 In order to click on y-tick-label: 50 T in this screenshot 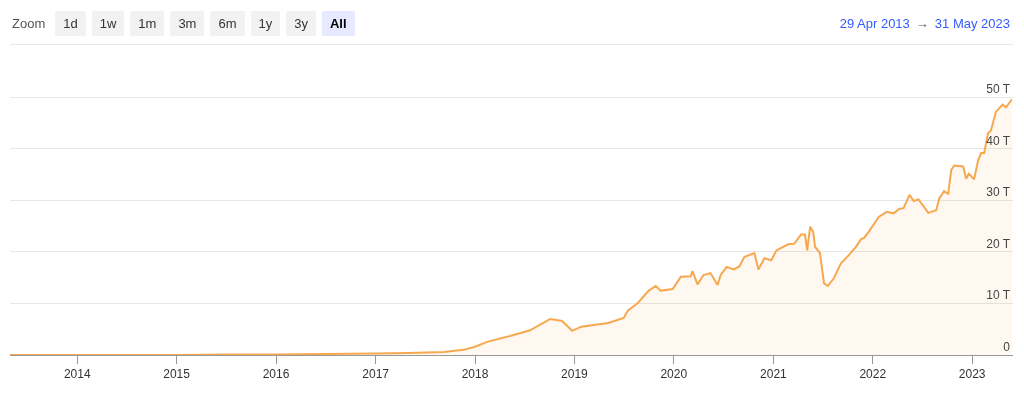, I will do `click(998, 89)`.